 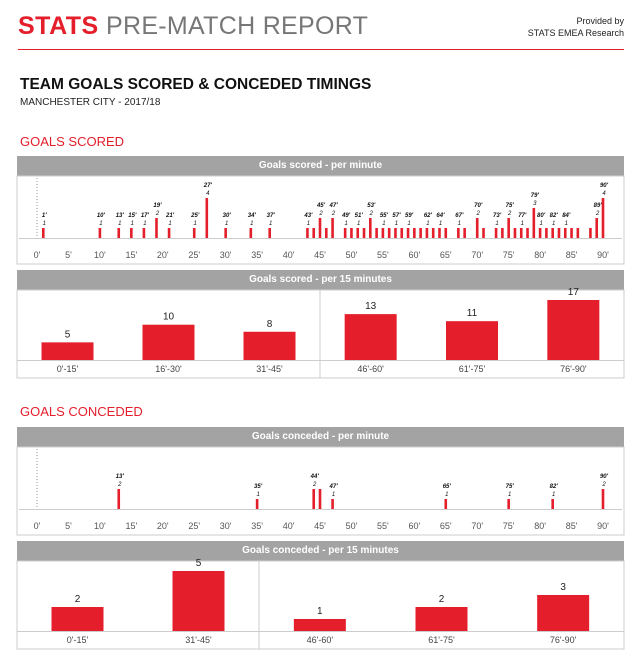 I want to click on minute-label: 21', so click(x=170, y=216).